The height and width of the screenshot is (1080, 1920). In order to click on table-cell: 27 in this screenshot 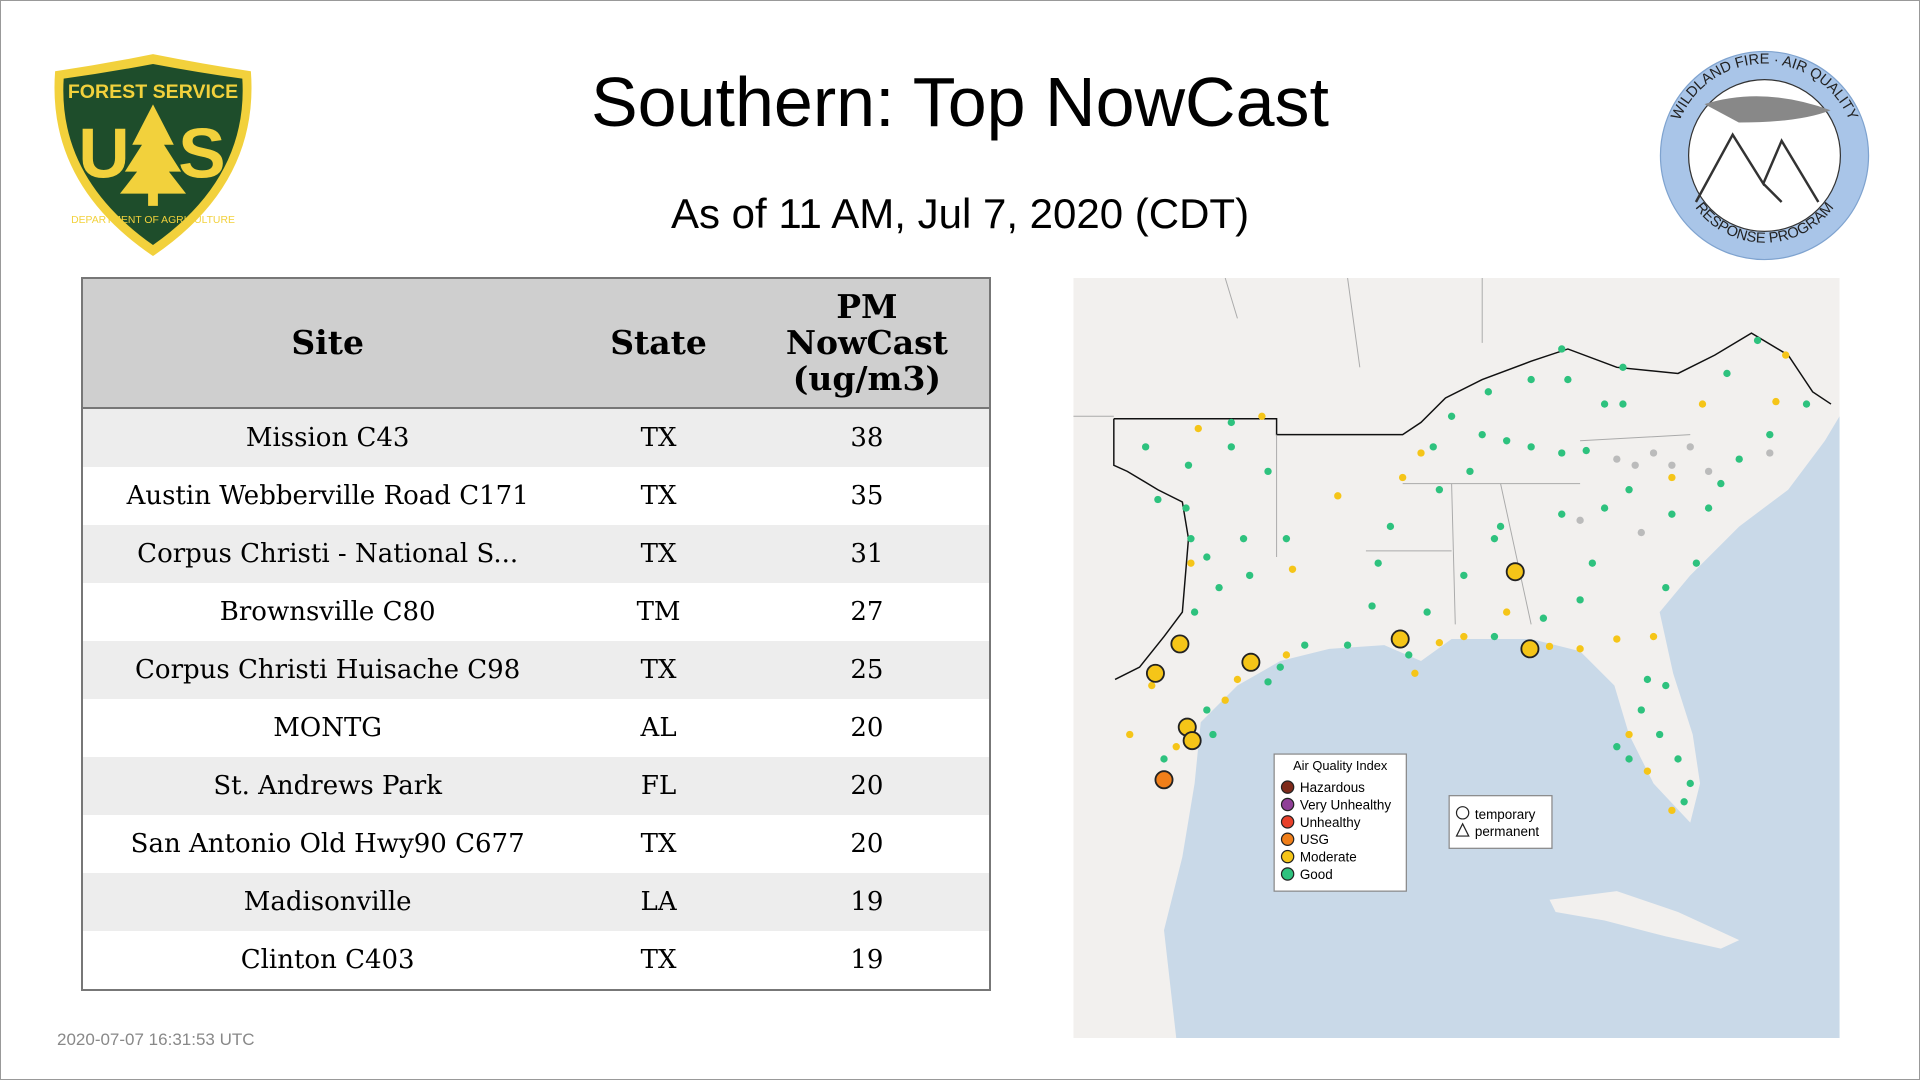, I will do `click(867, 612)`.